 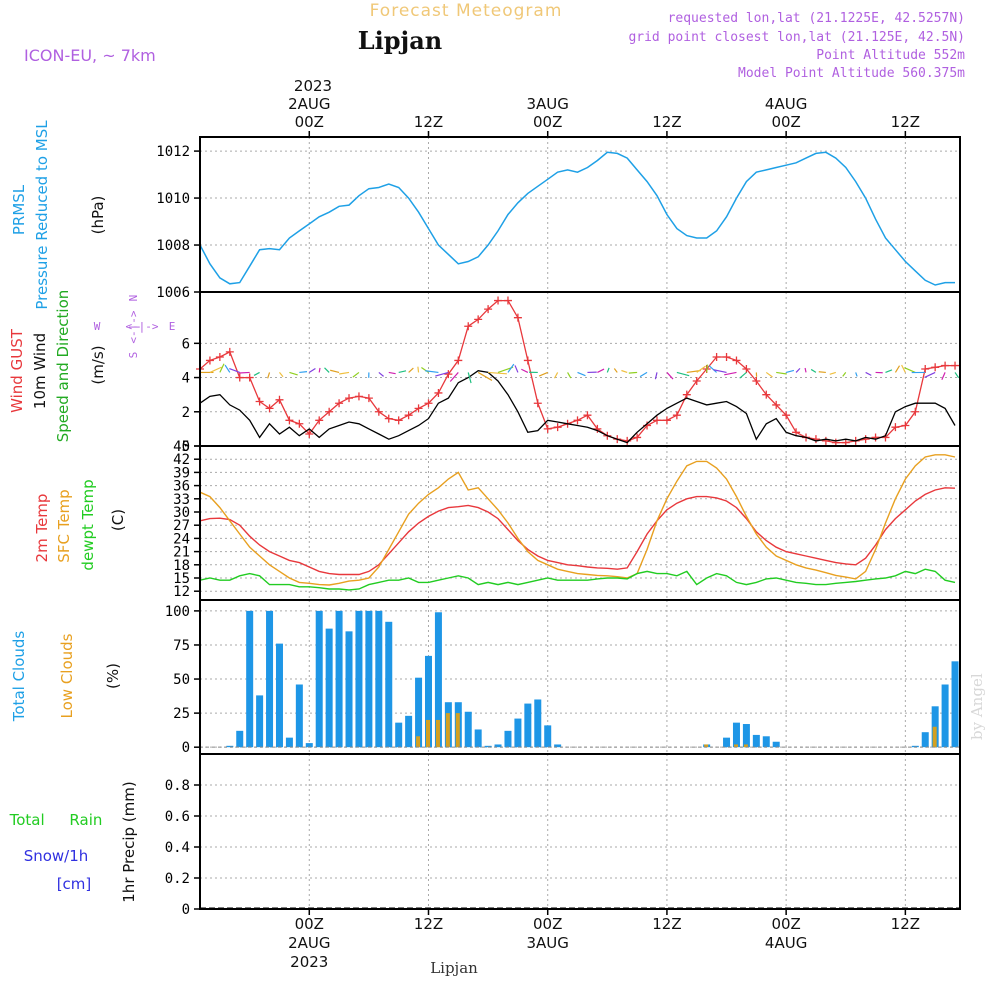 I want to click on temperature-ytick-label: 36, so click(x=181, y=487).